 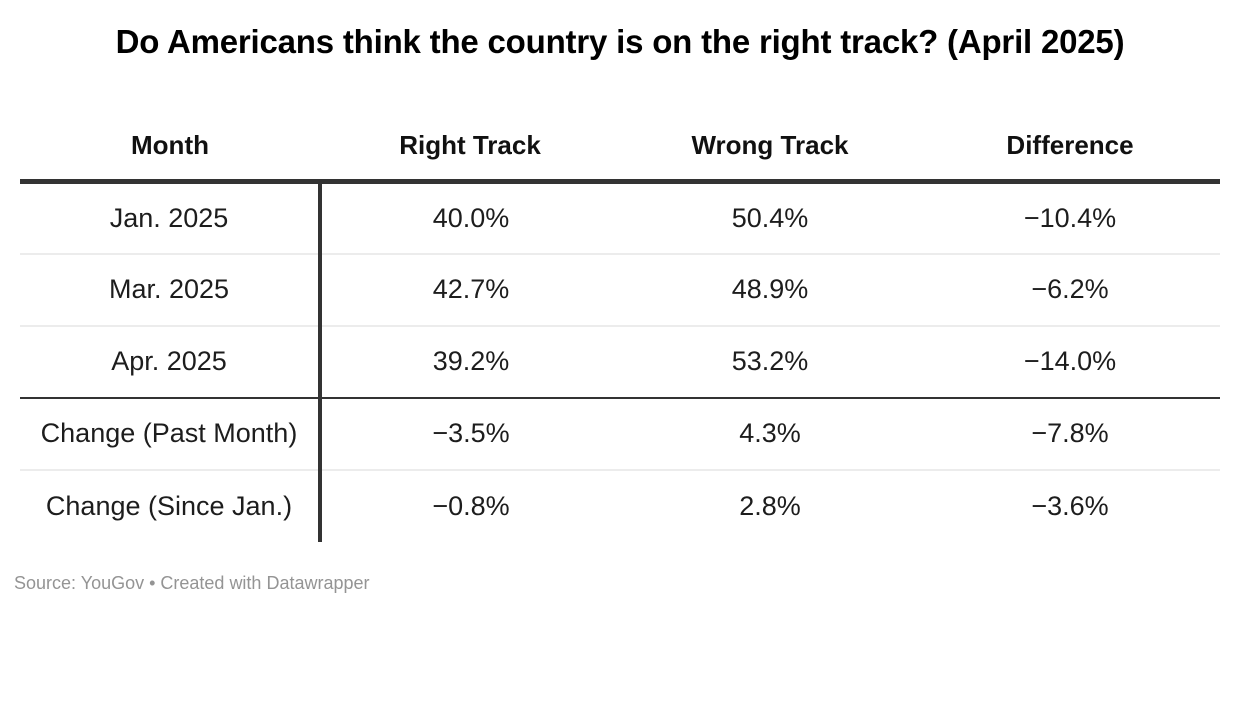 What do you see at coordinates (170, 148) in the screenshot?
I see `column-header-month: Month` at bounding box center [170, 148].